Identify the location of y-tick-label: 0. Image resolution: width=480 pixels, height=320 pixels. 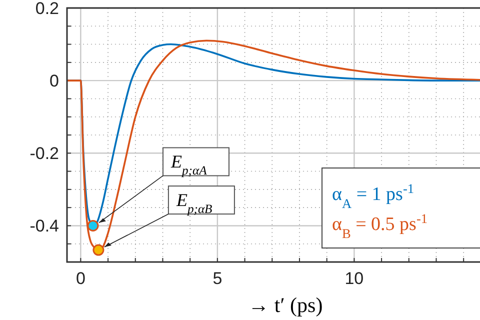
(54, 81).